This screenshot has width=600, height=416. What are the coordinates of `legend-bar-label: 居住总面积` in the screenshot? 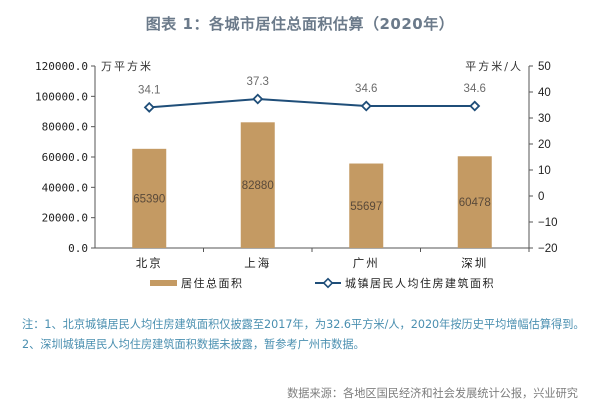 It's located at (212, 283).